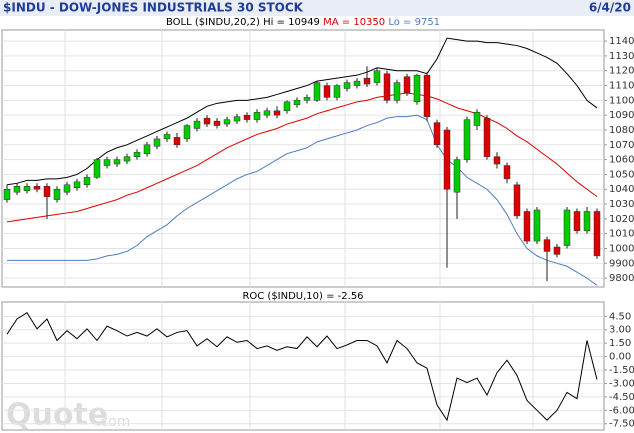 The width and height of the screenshot is (634, 433). I want to click on y-tick-label: 1010, so click(621, 234).